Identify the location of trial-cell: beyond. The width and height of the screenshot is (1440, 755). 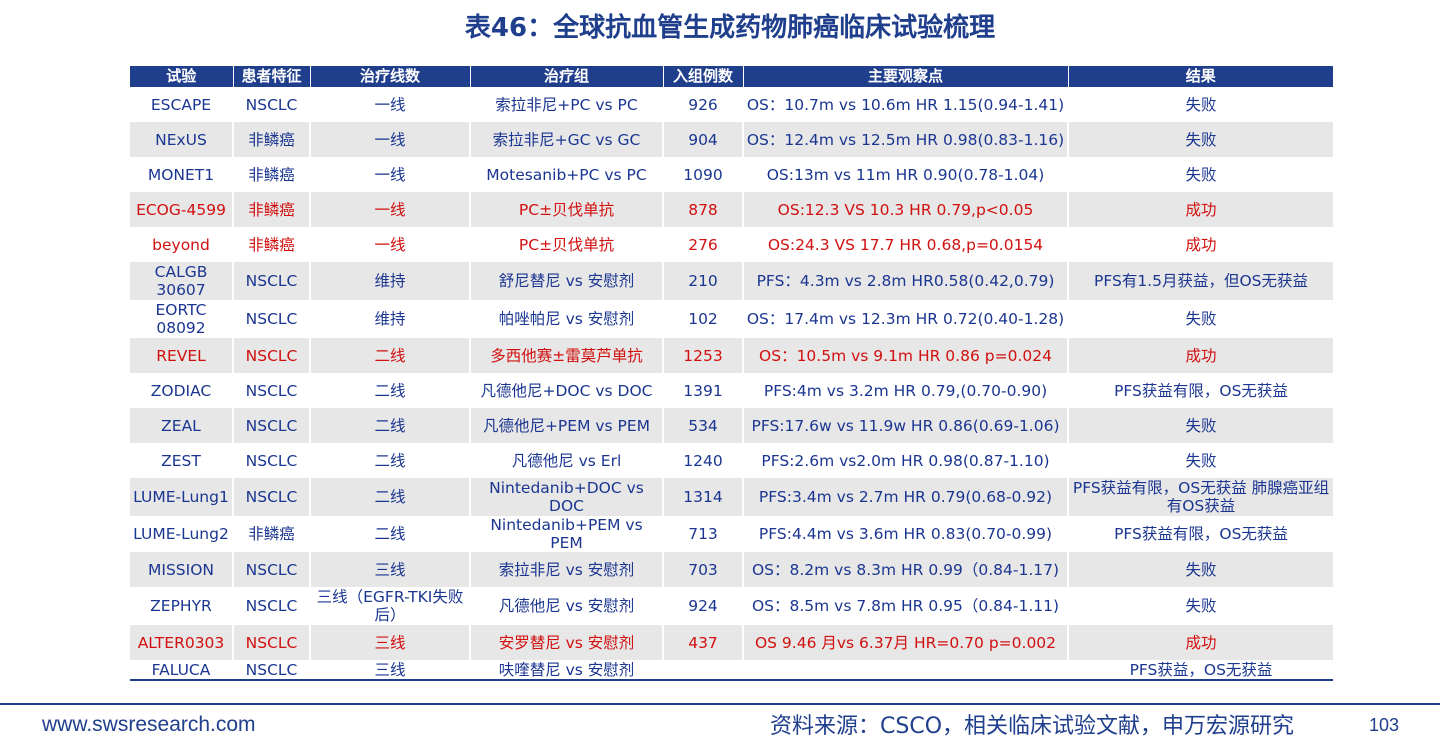
(181, 244).